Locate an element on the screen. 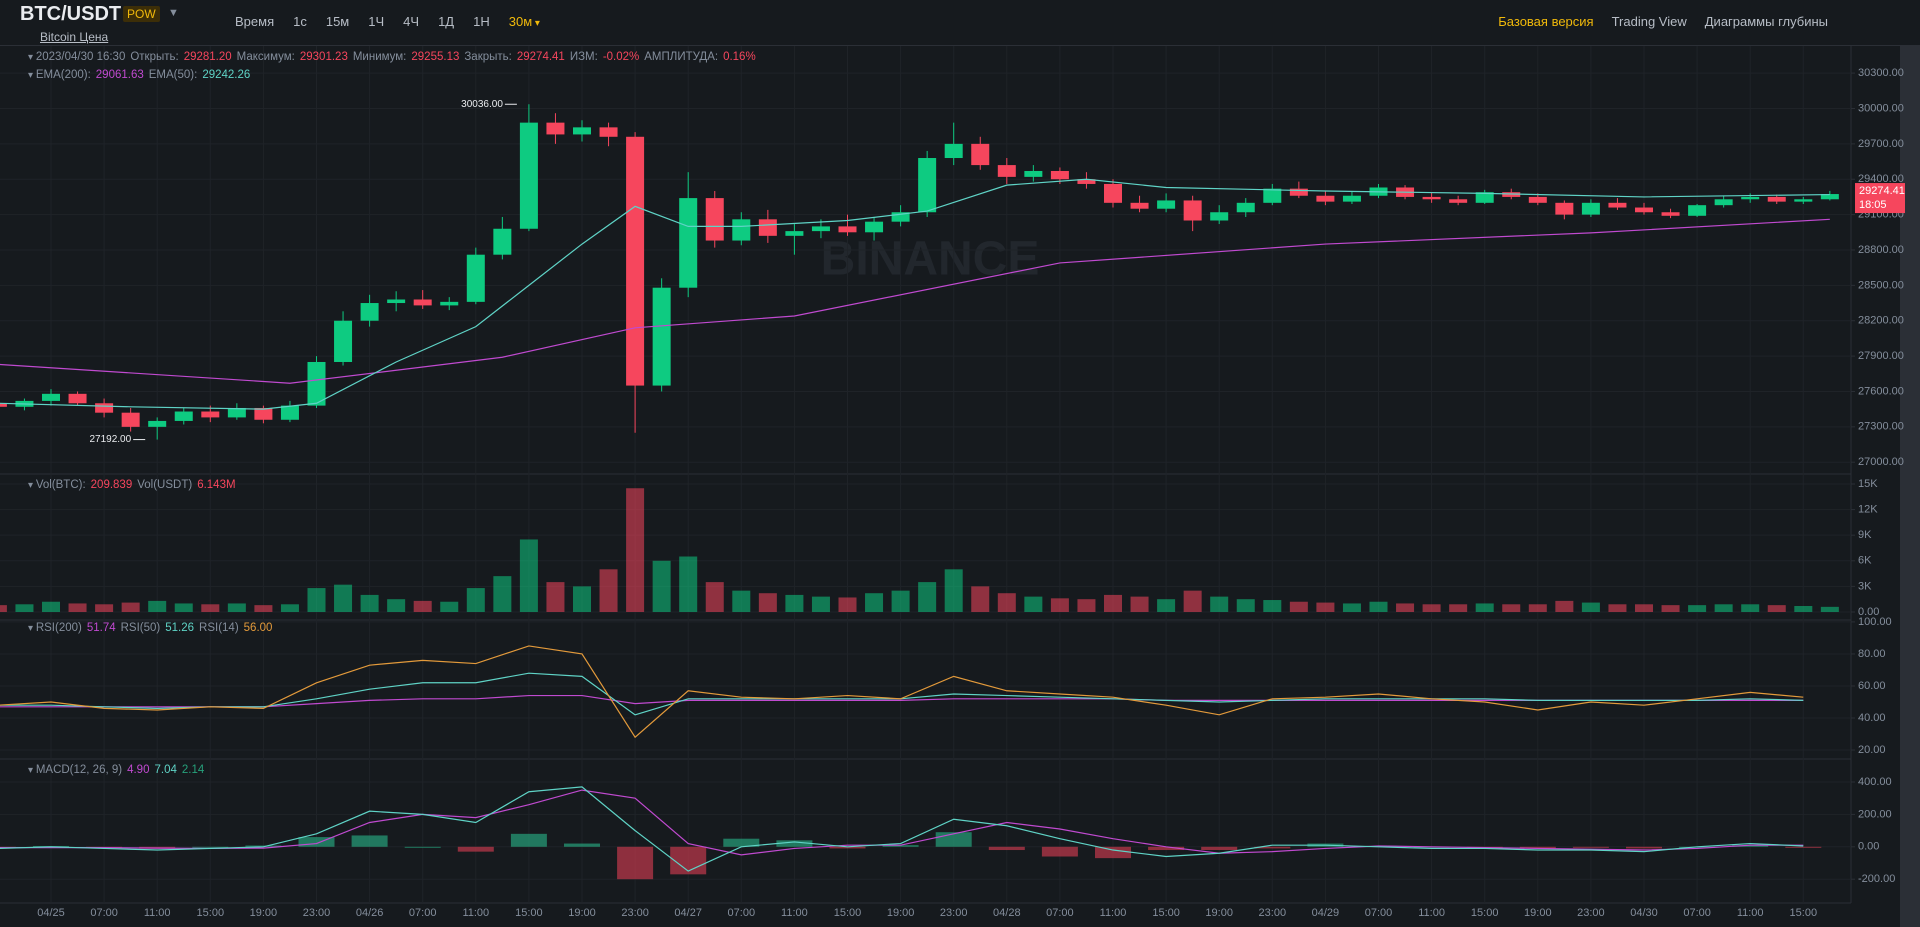  legend-value: 29242.26 is located at coordinates (226, 75).